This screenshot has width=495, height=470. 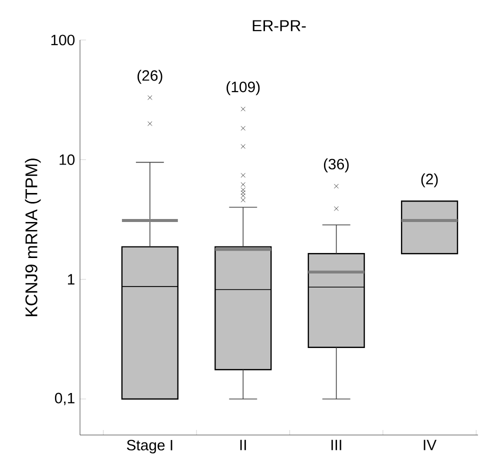 What do you see at coordinates (63, 40) in the screenshot?
I see `y-tick-label: 100` at bounding box center [63, 40].